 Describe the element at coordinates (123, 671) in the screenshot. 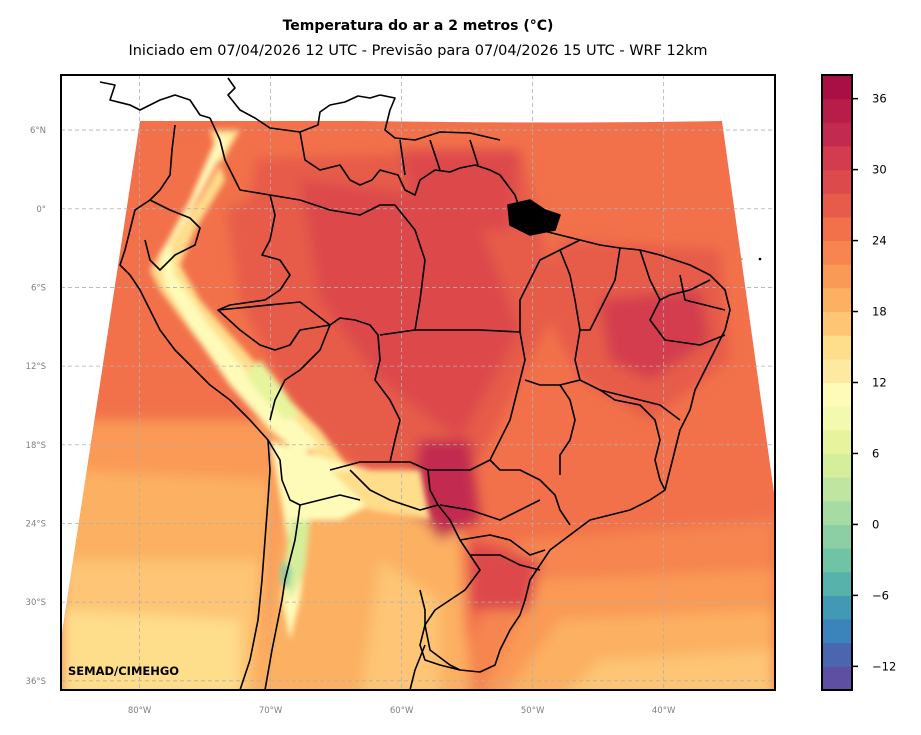

I see `credit-label: SEMAD/CIMEHGO` at that location.